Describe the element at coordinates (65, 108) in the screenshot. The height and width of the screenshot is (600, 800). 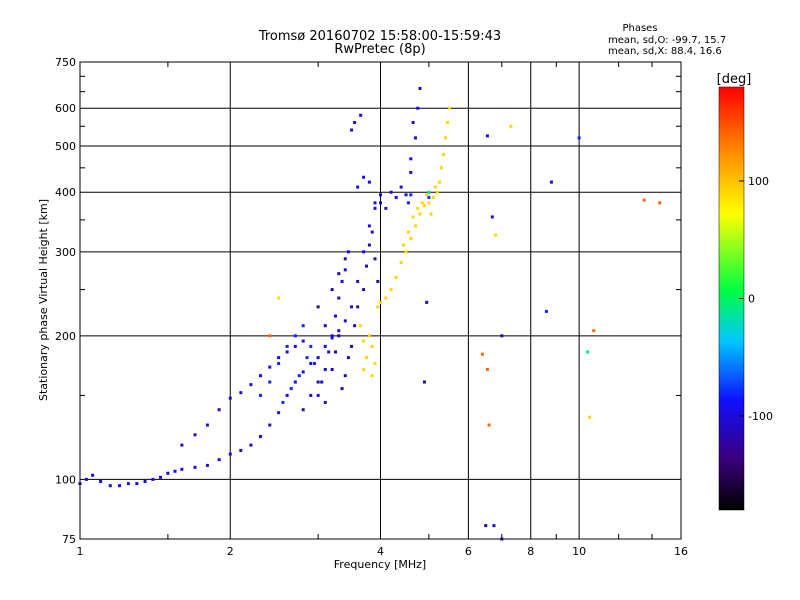
I see `y-tick-label: 600` at that location.